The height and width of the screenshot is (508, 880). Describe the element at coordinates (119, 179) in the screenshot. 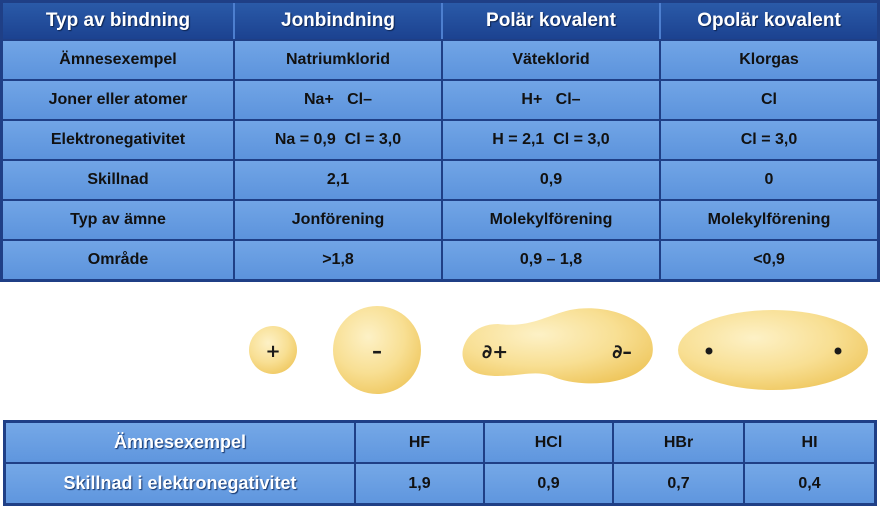

I see `row-label: Skillnad` at that location.